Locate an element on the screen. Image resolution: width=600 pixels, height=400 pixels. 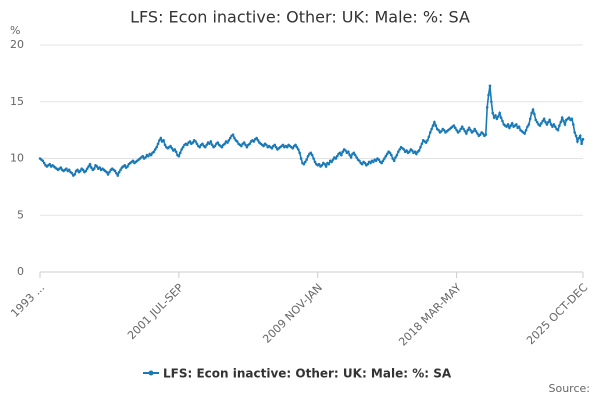
y-tick-label: 10 is located at coordinates (17, 158).